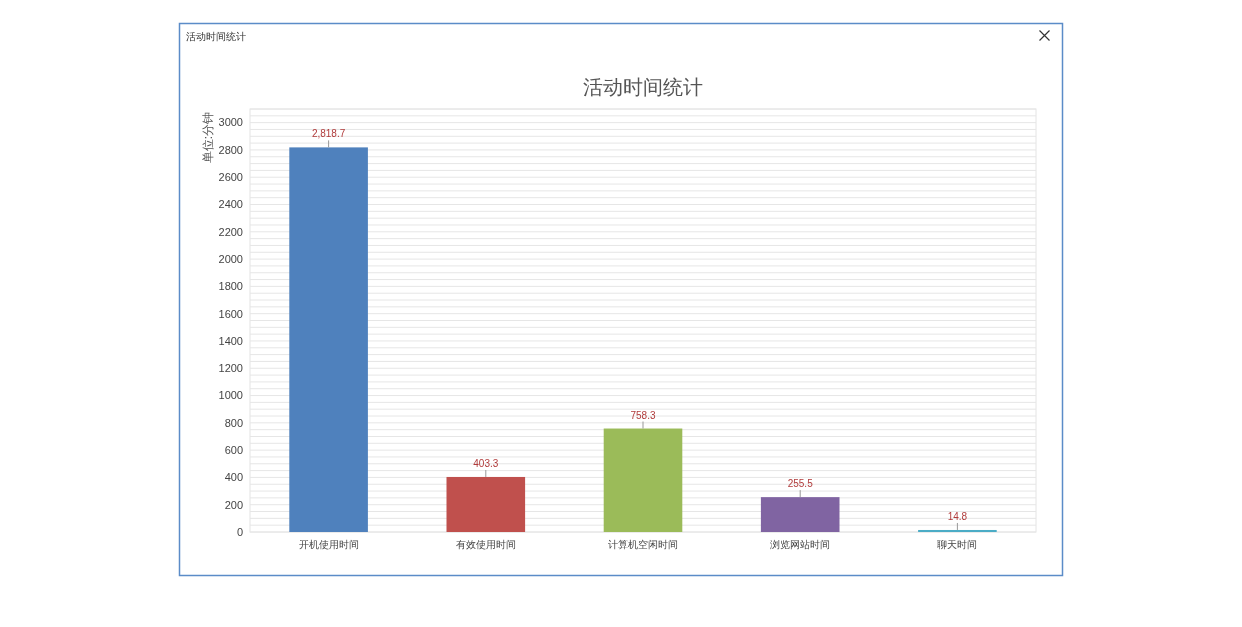  What do you see at coordinates (800, 544) in the screenshot?
I see `x-tick-label: 浏览网站时间` at bounding box center [800, 544].